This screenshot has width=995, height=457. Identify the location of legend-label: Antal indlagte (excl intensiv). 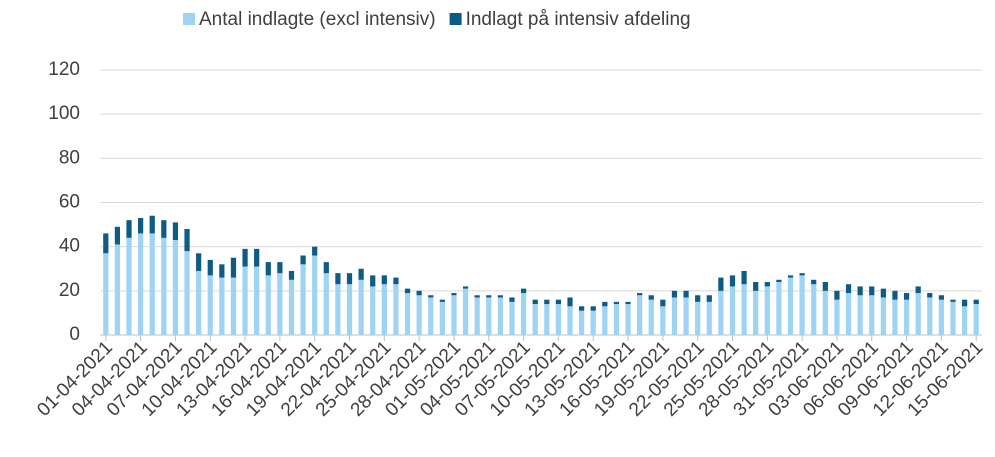
(317, 19).